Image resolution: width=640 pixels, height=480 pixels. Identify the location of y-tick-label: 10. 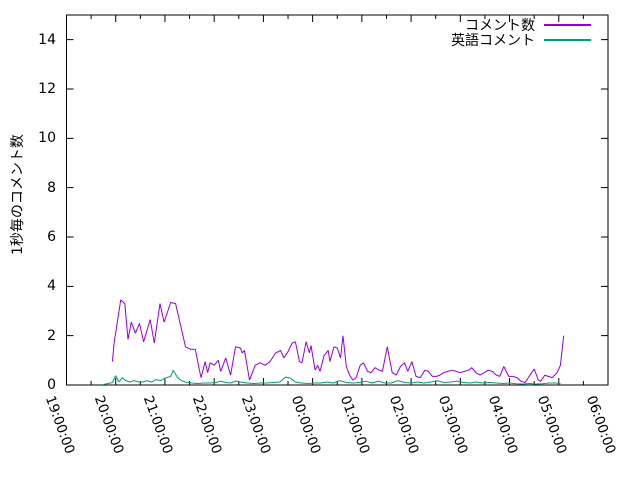
(47, 138).